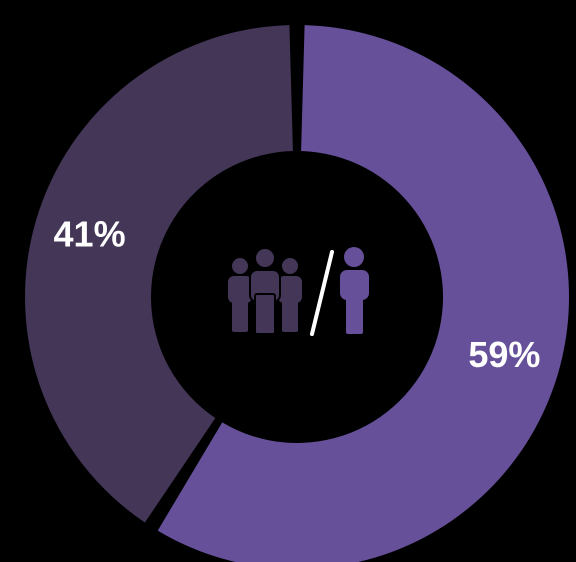 The image size is (576, 562). I want to click on slice-label-2: 41%, so click(90, 233).